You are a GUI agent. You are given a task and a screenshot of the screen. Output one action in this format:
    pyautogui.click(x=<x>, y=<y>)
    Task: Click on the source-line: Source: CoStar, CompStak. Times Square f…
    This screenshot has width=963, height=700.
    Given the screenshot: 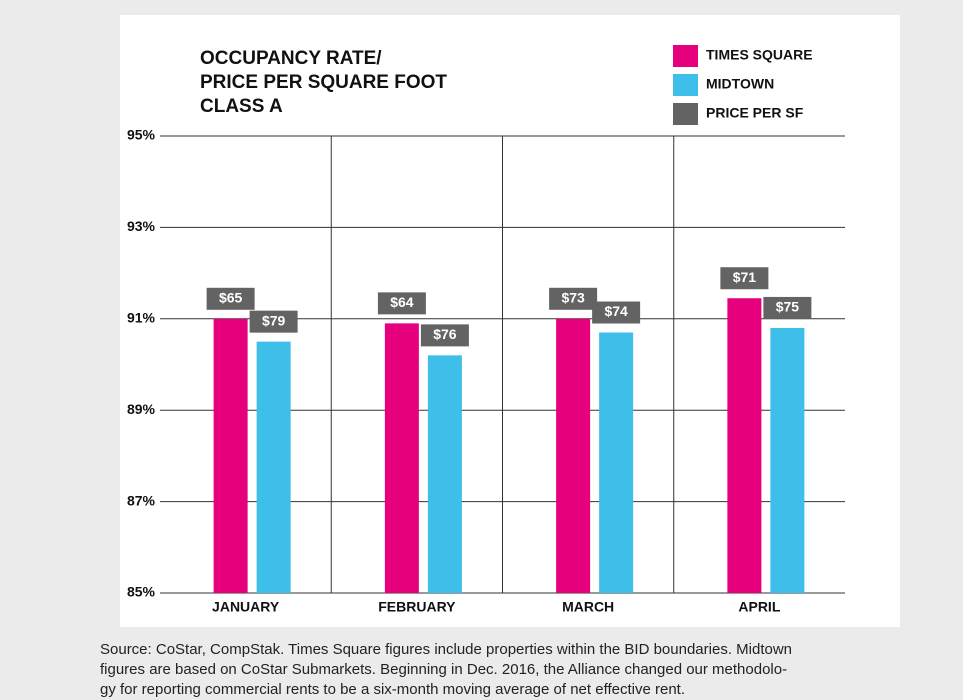 What is the action you would take?
    pyautogui.click(x=446, y=649)
    